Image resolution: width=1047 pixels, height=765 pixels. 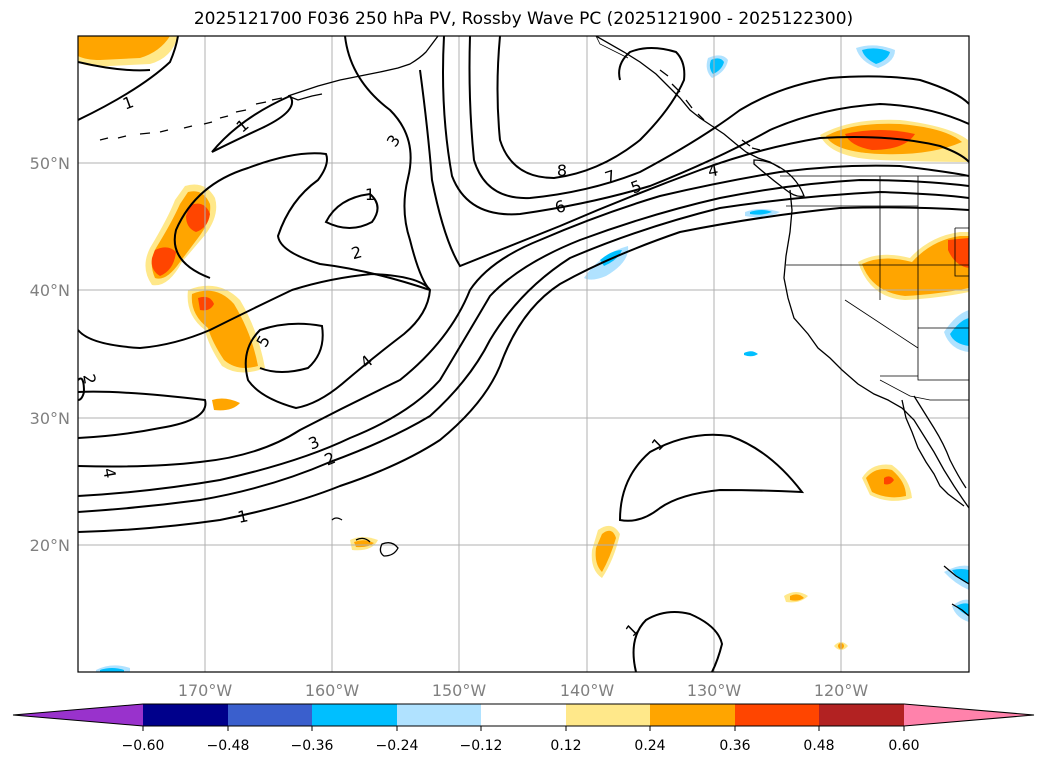 I want to click on anomaly-neg-colorado-core, so click(x=959, y=332).